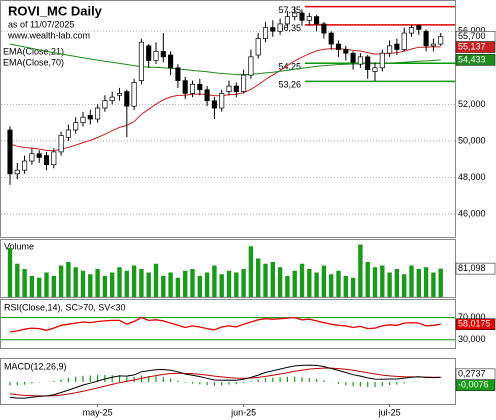 The height and width of the screenshot is (420, 496). I want to click on last-close-label: 55,700, so click(472, 36).